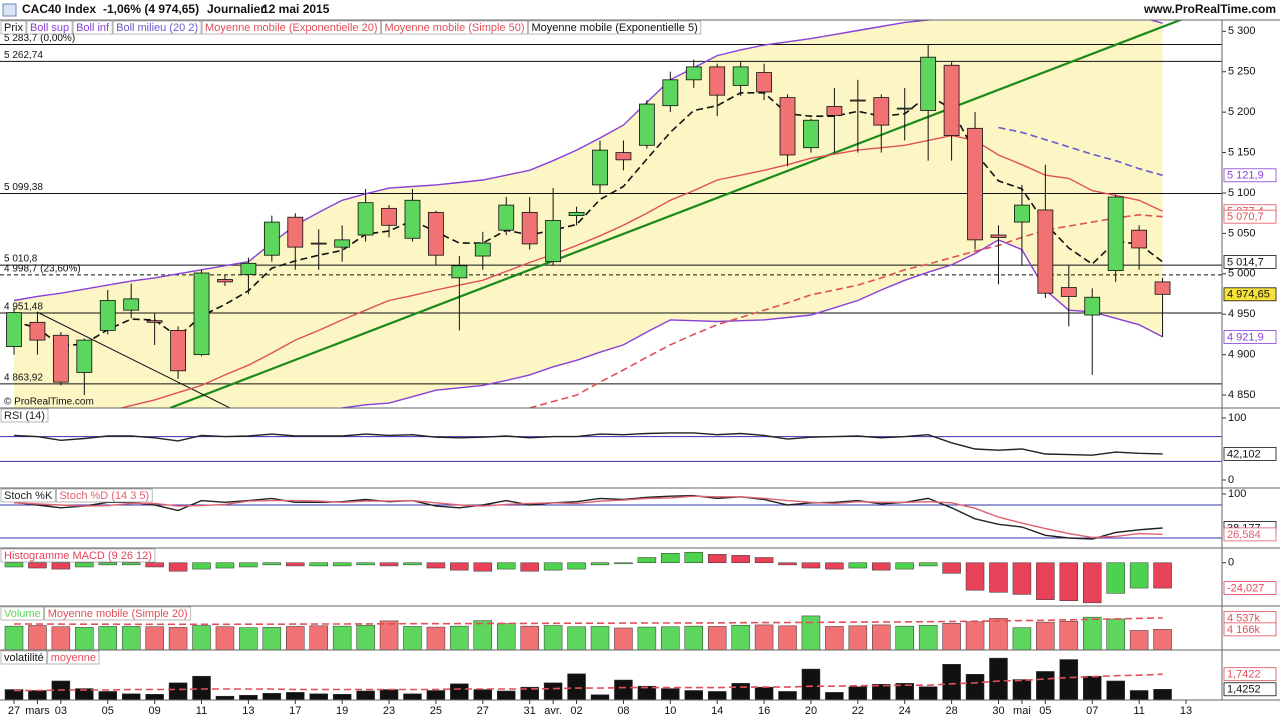 This screenshot has width=1280, height=720. Describe the element at coordinates (1245, 176) in the screenshot. I see `value-tag-label: 5 121,9` at that location.